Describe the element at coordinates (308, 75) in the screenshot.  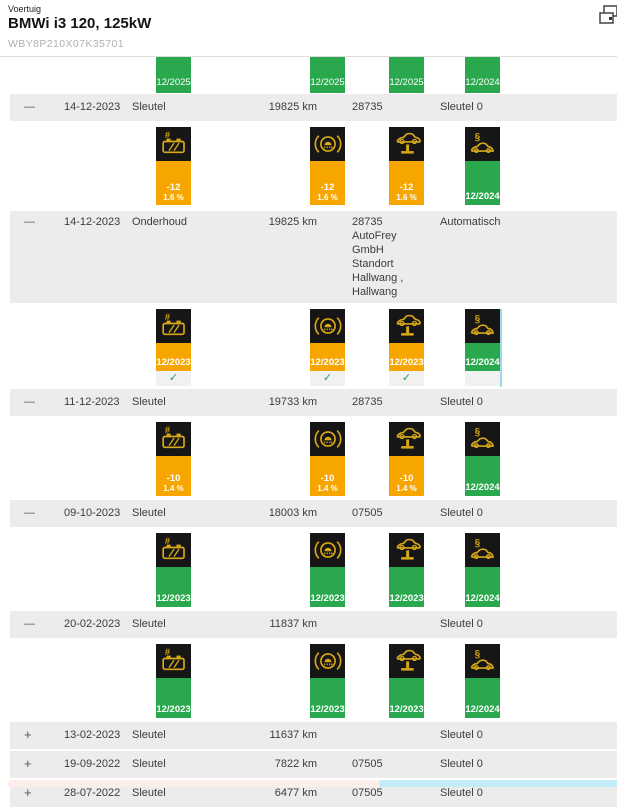
I see `cbs-indicator-row-partial: 12/2025 12/2025 12/2025 12/2024` at that location.